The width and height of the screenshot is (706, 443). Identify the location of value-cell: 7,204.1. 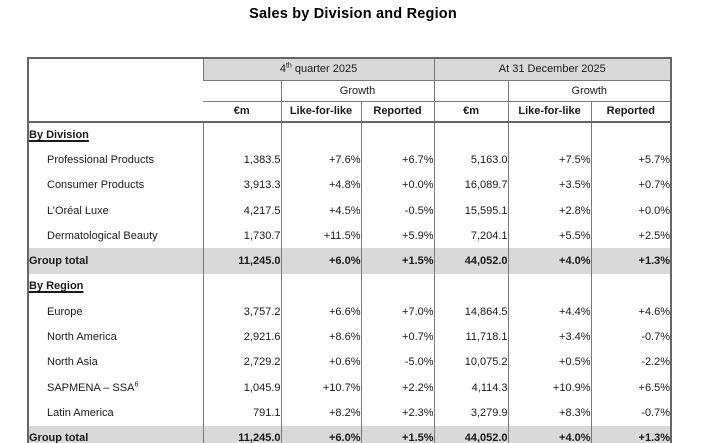
(471, 236).